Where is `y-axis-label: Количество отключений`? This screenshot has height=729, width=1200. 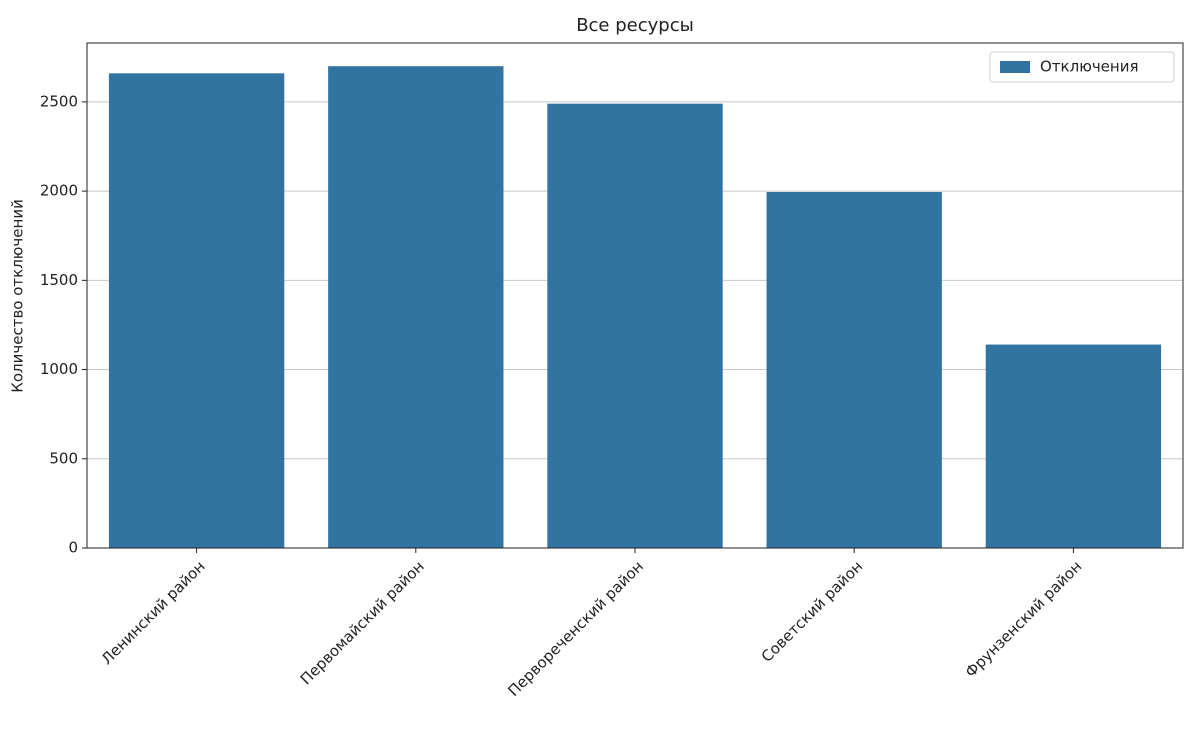 y-axis-label: Количество отключений is located at coordinates (18, 296).